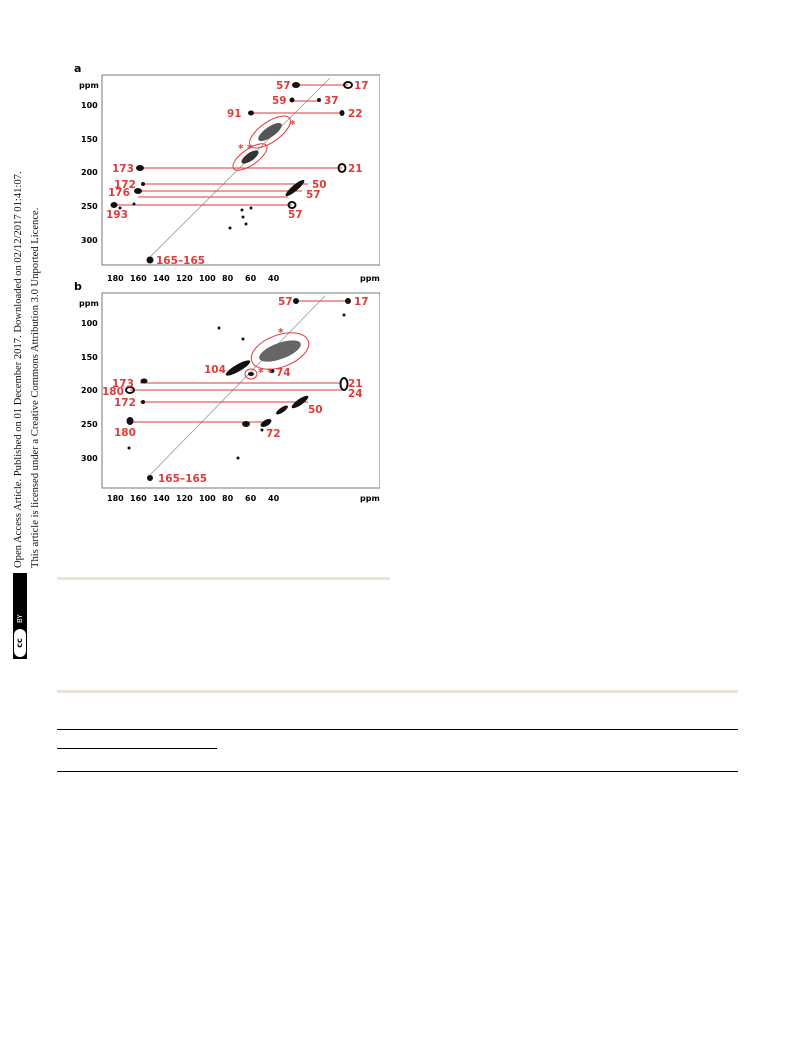  I want to click on ellipse-a2, so click(250, 157).